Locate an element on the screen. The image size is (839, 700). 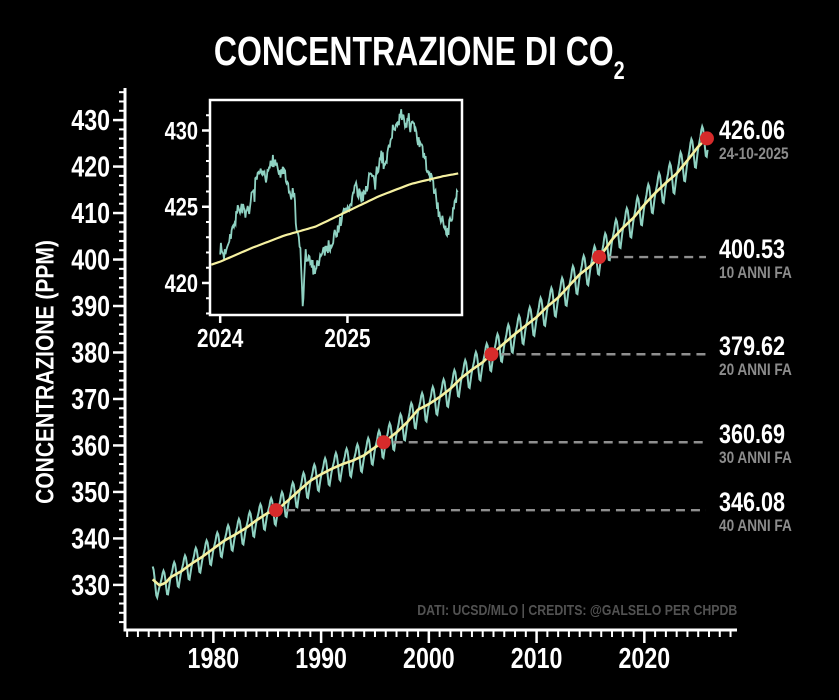
tick-label: 410 is located at coordinates (90, 213).